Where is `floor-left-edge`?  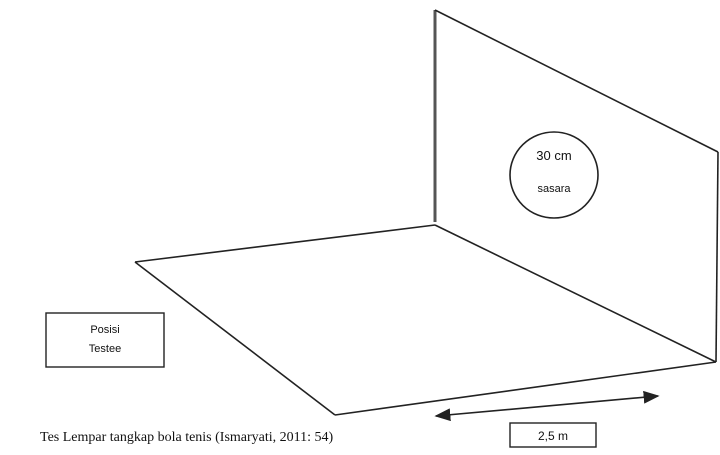 floor-left-edge is located at coordinates (235, 338).